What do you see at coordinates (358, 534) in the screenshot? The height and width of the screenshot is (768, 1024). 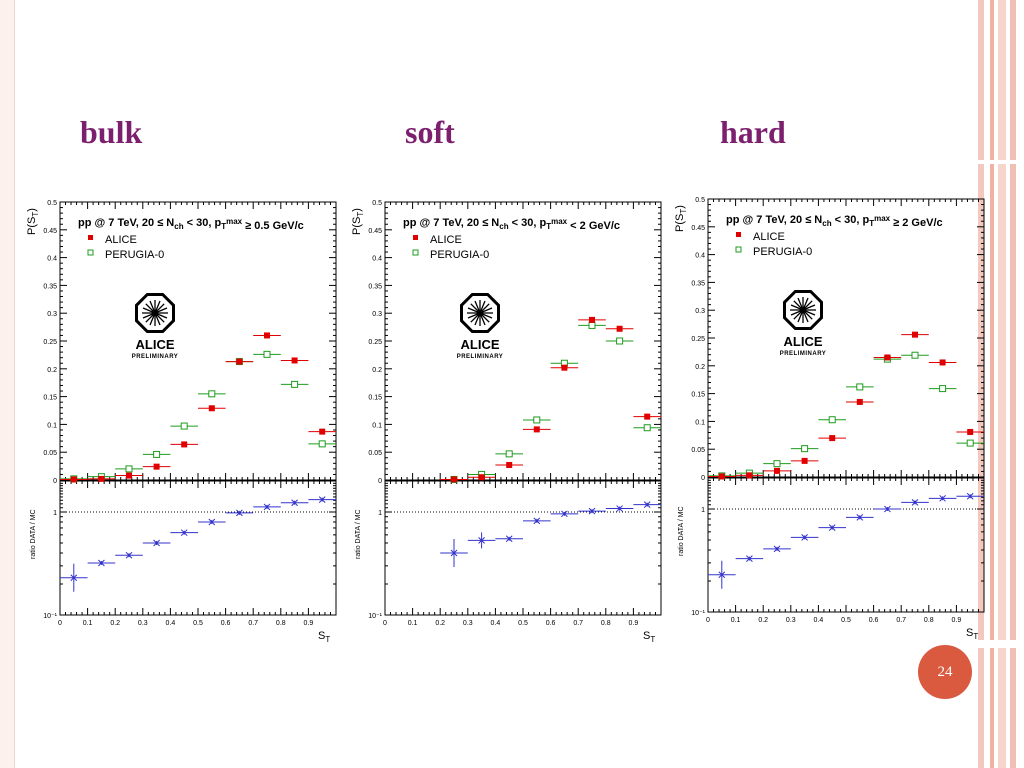 I see `ratio-y-axis-label: ratio DATA / MC` at bounding box center [358, 534].